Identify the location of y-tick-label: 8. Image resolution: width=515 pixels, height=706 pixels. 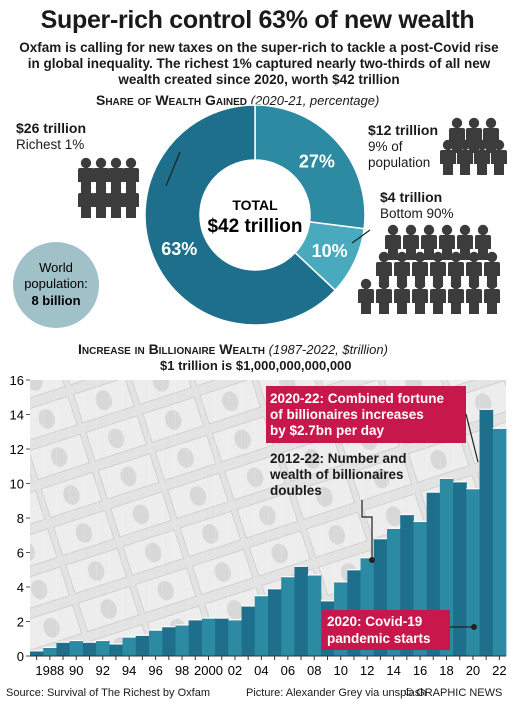
(20, 518).